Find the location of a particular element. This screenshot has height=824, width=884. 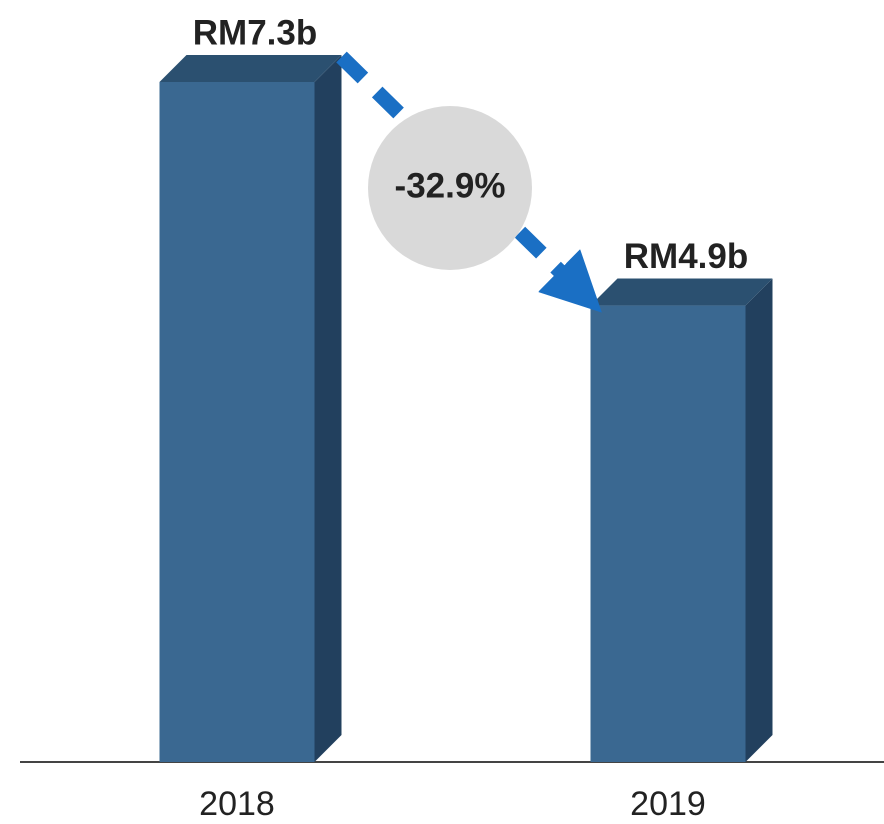

change-label: -32.9% is located at coordinates (450, 185).